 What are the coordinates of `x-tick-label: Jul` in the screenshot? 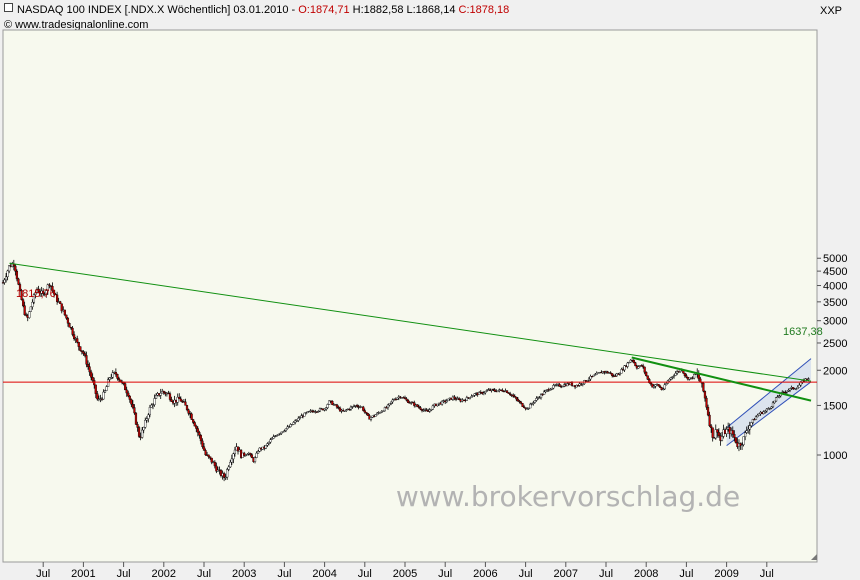 It's located at (767, 574).